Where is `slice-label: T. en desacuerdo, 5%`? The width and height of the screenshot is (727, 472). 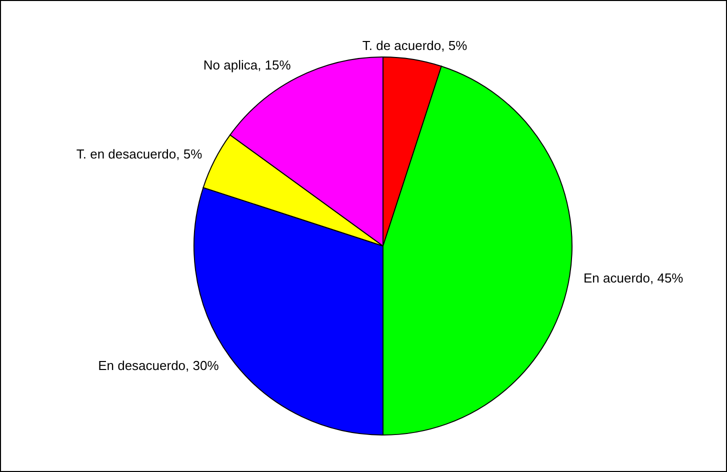 slice-label: T. en desacuerdo, 5% is located at coordinates (139, 154).